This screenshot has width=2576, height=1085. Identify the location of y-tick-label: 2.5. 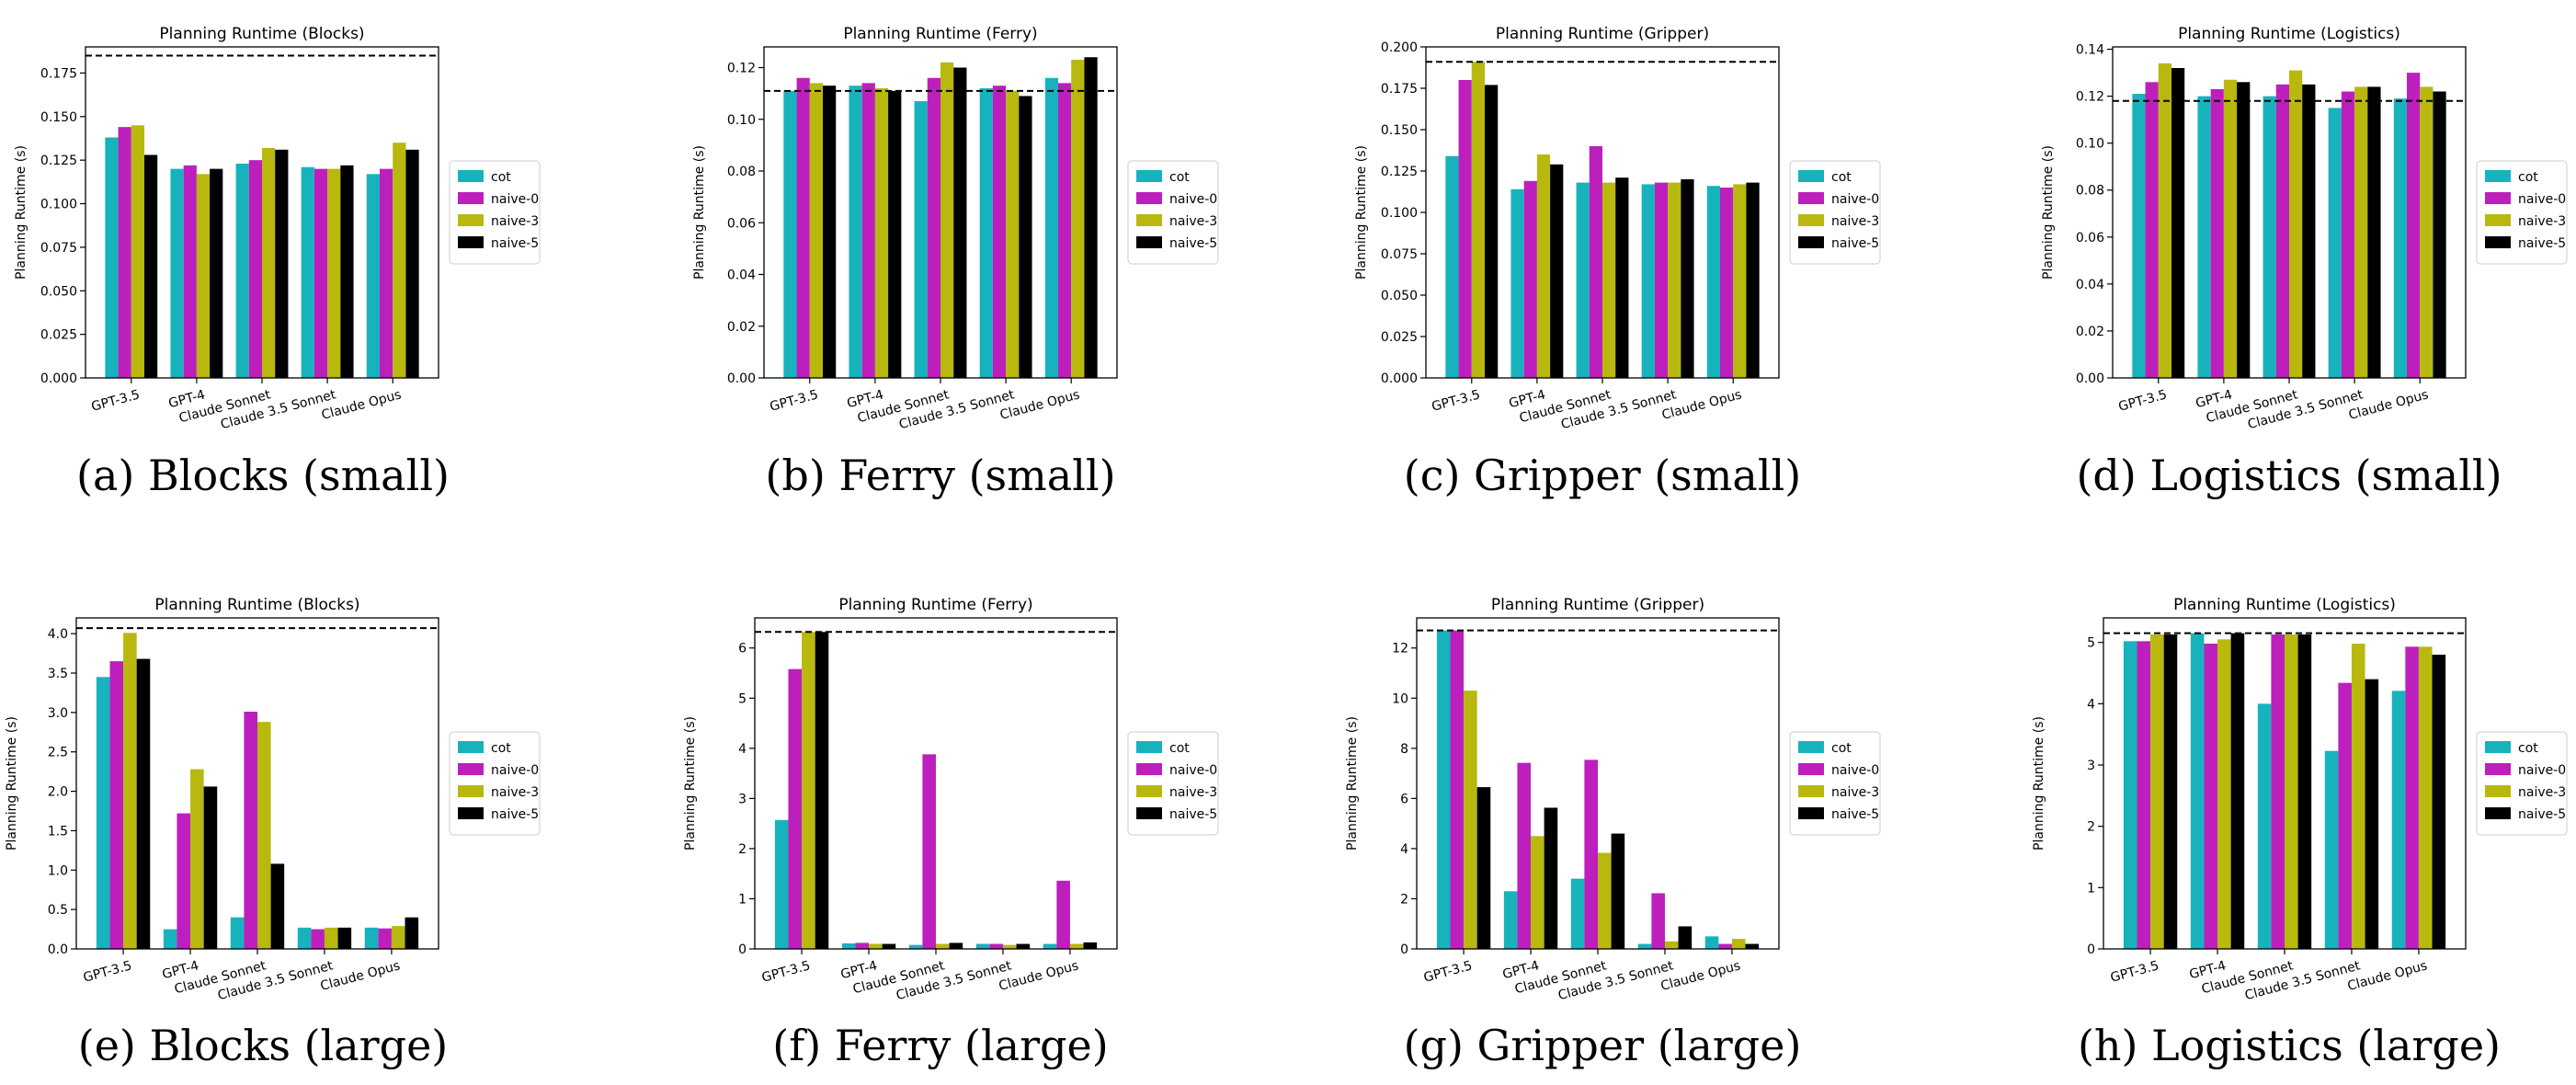
(58, 753).